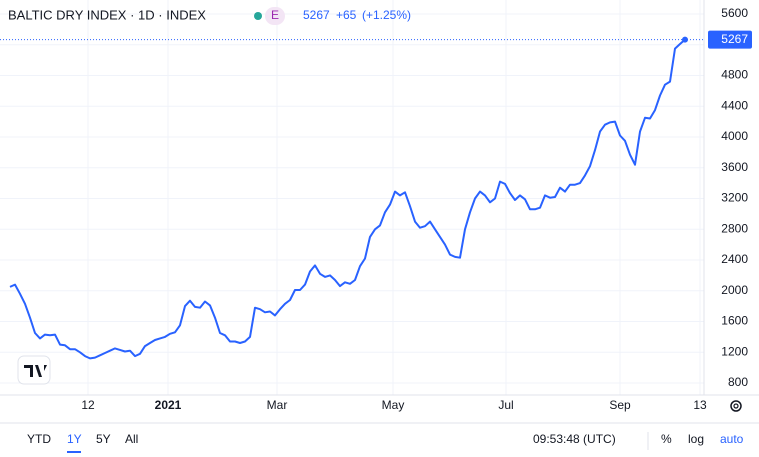  Describe the element at coordinates (734, 198) in the screenshot. I see `y-tick-label: 3200` at that location.